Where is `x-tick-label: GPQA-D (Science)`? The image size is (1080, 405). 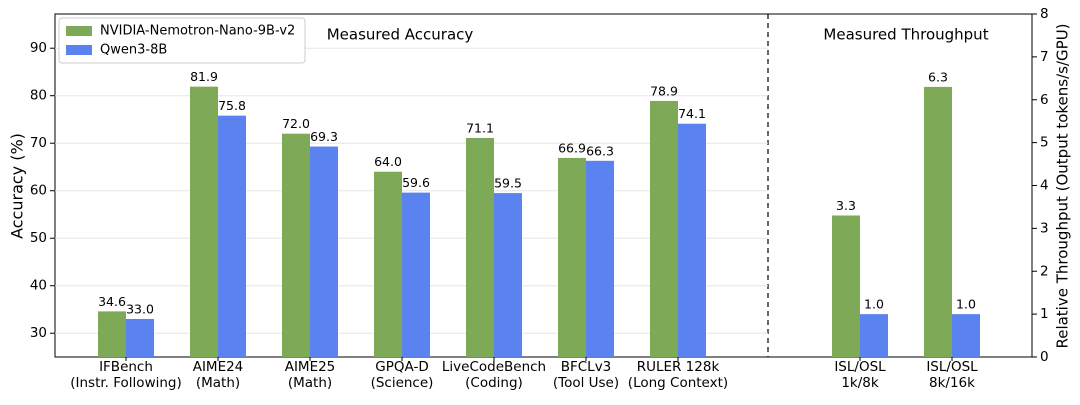
x-tick-label: GPQA-D (Science) is located at coordinates (402, 375).